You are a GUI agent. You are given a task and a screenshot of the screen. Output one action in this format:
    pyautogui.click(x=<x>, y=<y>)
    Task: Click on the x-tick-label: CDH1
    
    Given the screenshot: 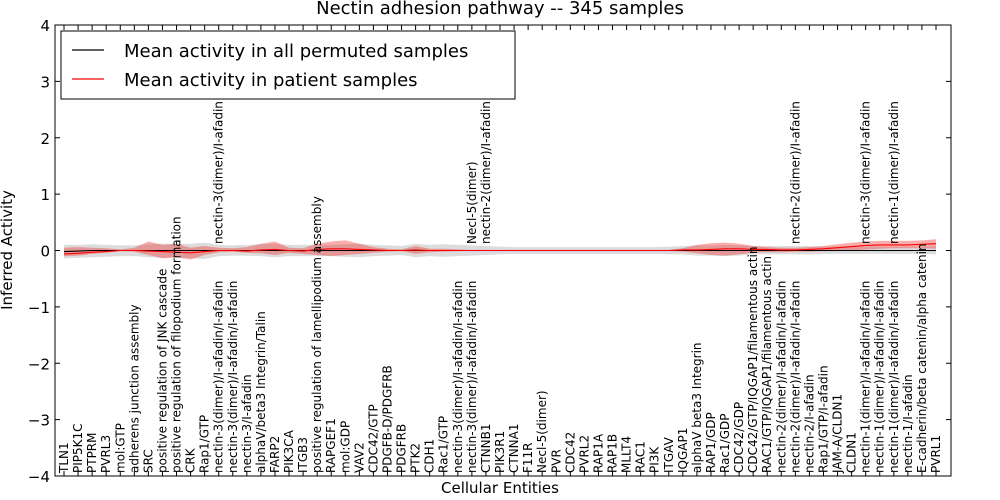 What is the action you would take?
    pyautogui.click(x=430, y=456)
    